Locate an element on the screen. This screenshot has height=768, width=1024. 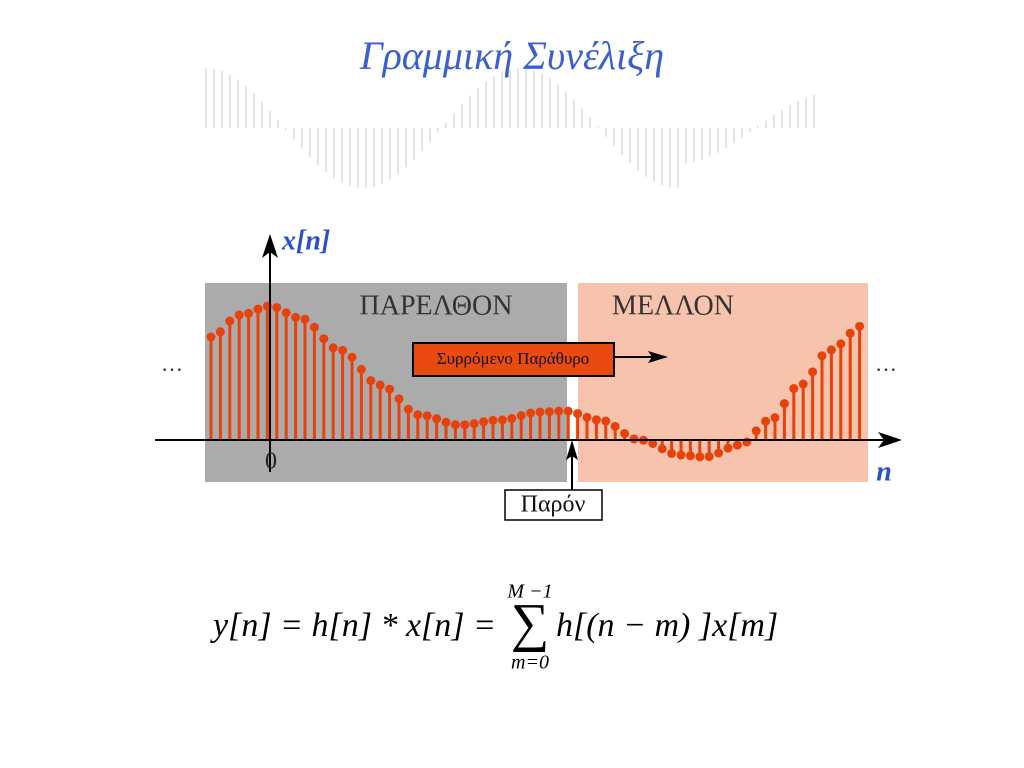
background-decoration is located at coordinates (510, 128).